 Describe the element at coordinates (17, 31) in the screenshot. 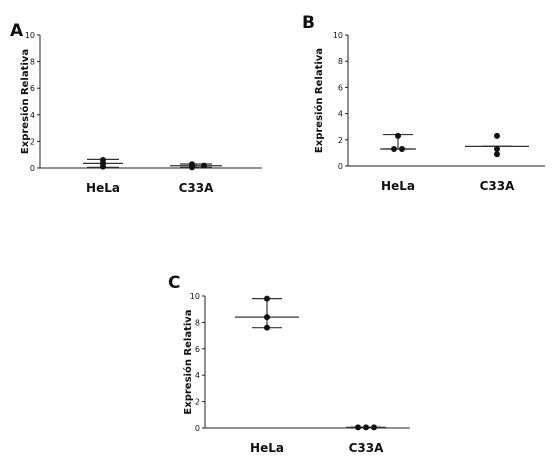

I see `panel-letter: A` at that location.